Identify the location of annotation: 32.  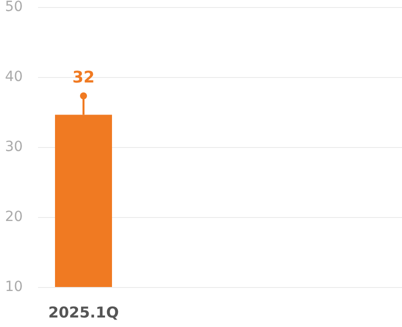
(83, 76).